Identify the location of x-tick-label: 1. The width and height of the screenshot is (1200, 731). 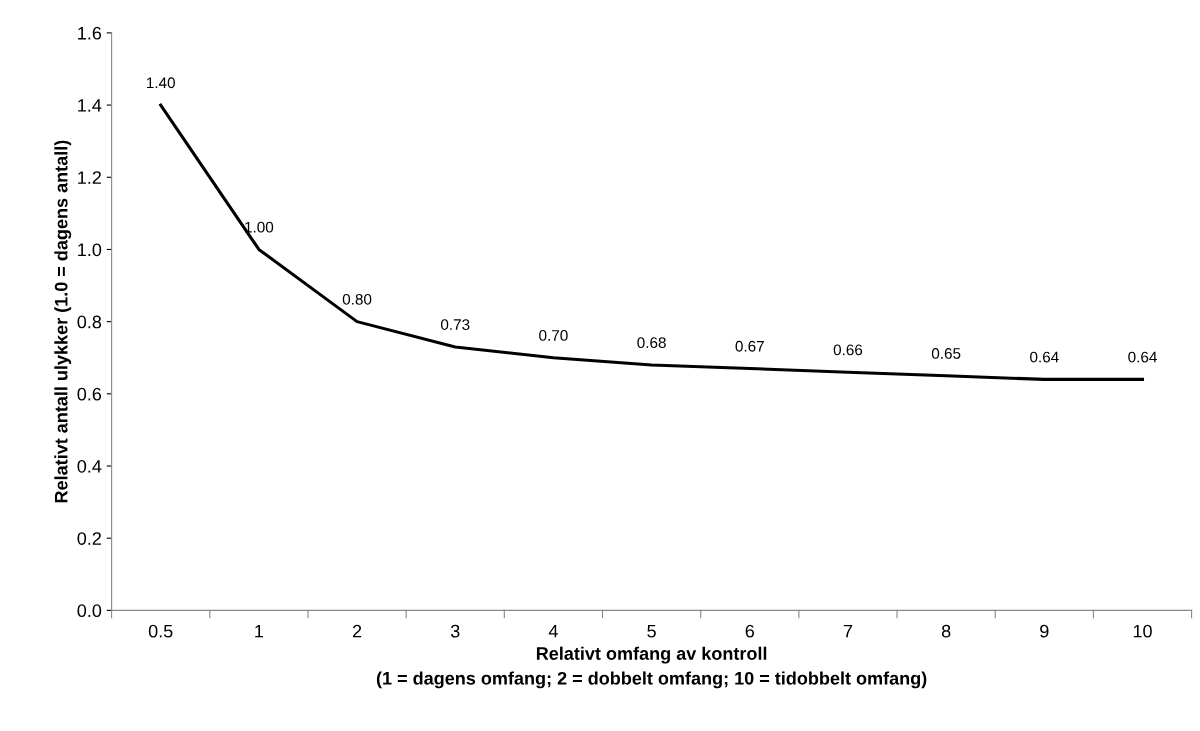
(259, 631).